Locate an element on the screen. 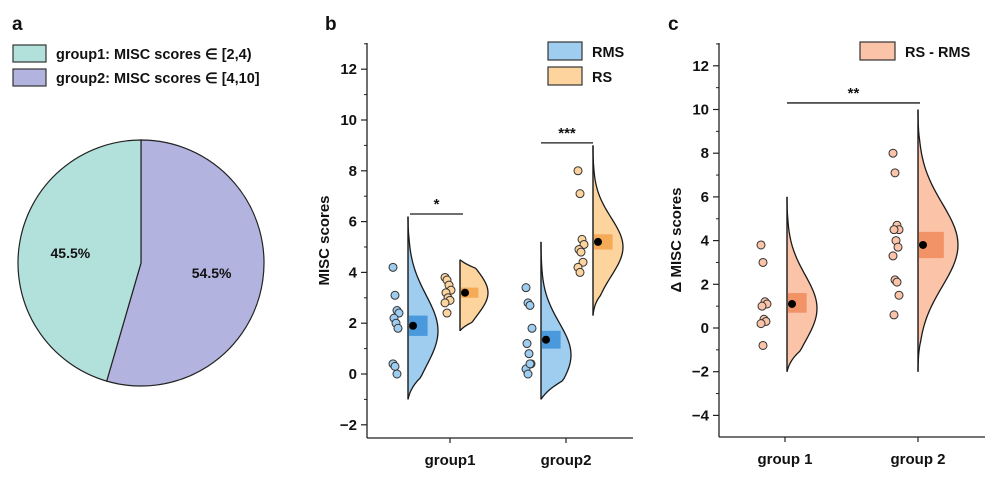 The image size is (1000, 479). x-tick-label-group2: group2 is located at coordinates (566, 460).